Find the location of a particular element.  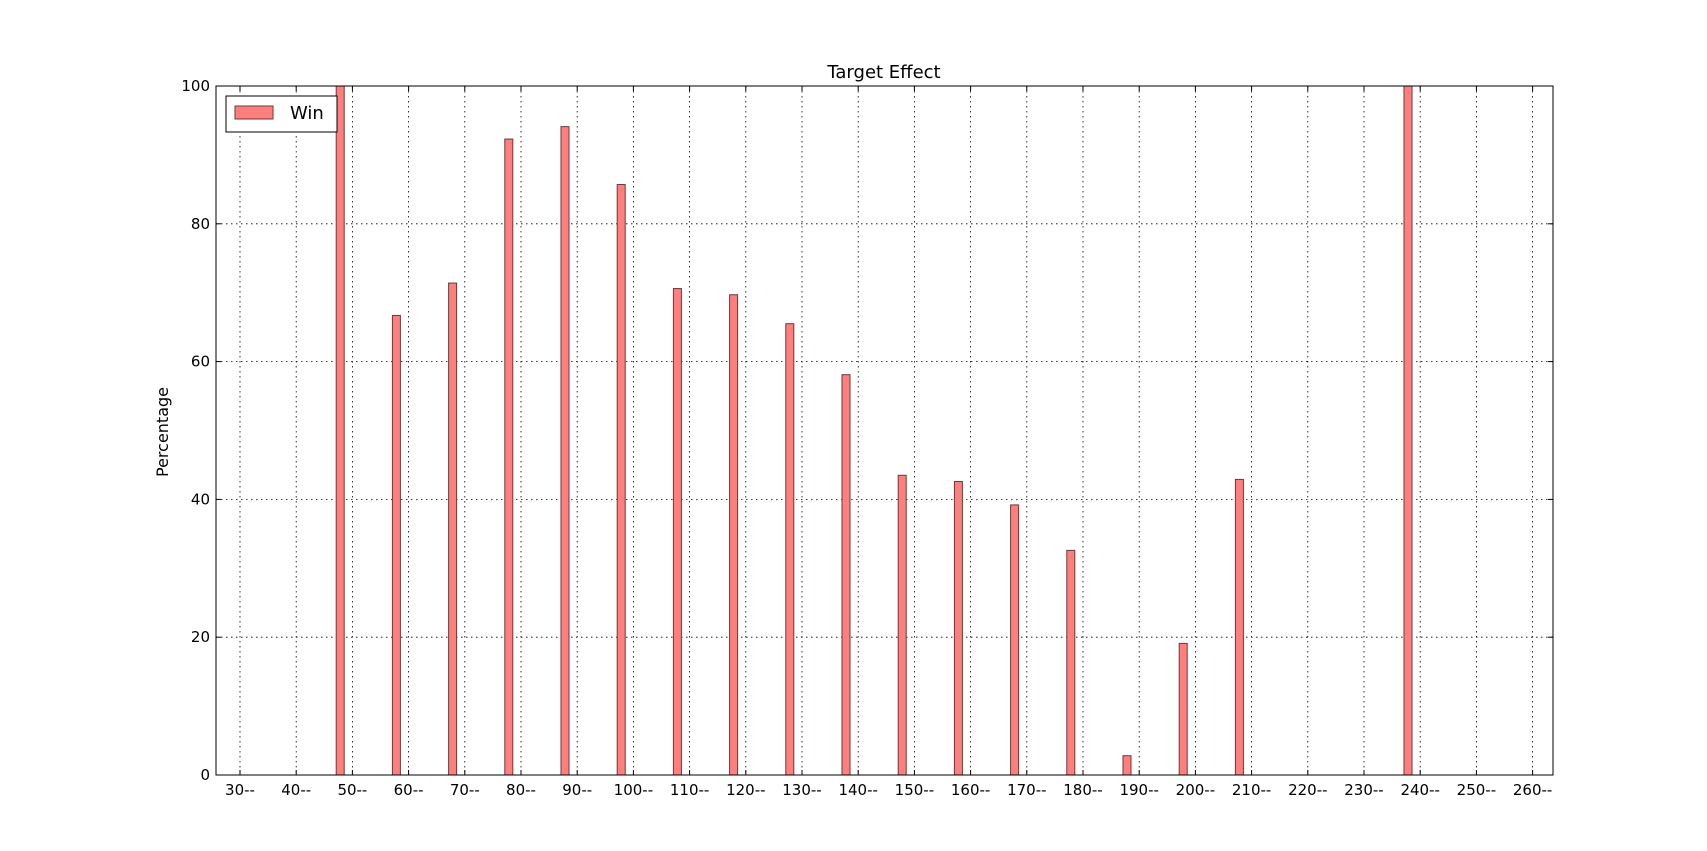

x-tick-label: 90-- is located at coordinates (577, 790).